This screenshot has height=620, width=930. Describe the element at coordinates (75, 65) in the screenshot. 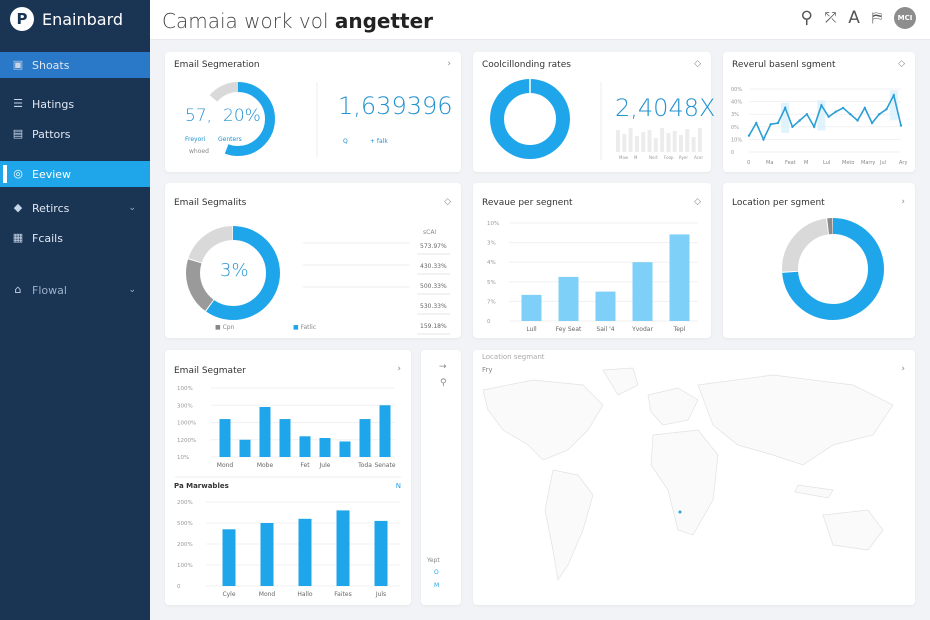

I see `sidebar-item-shoats: ▣ Shoats` at that location.